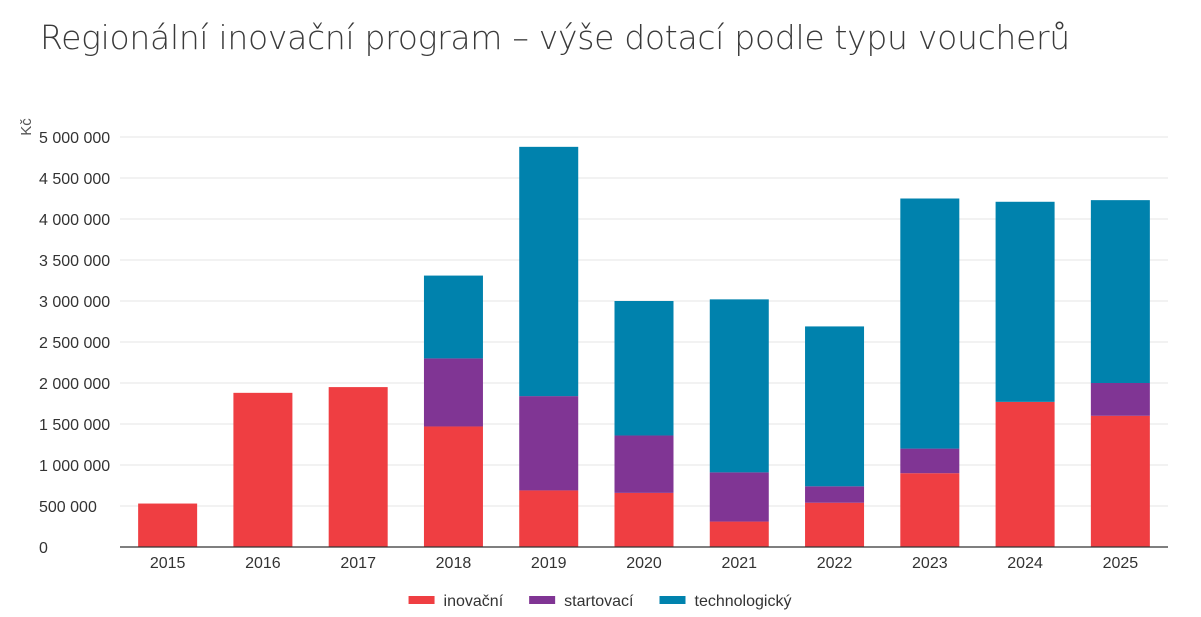 This screenshot has width=1201, height=617. What do you see at coordinates (74, 384) in the screenshot?
I see `y-tick-label: 2 000 000` at bounding box center [74, 384].